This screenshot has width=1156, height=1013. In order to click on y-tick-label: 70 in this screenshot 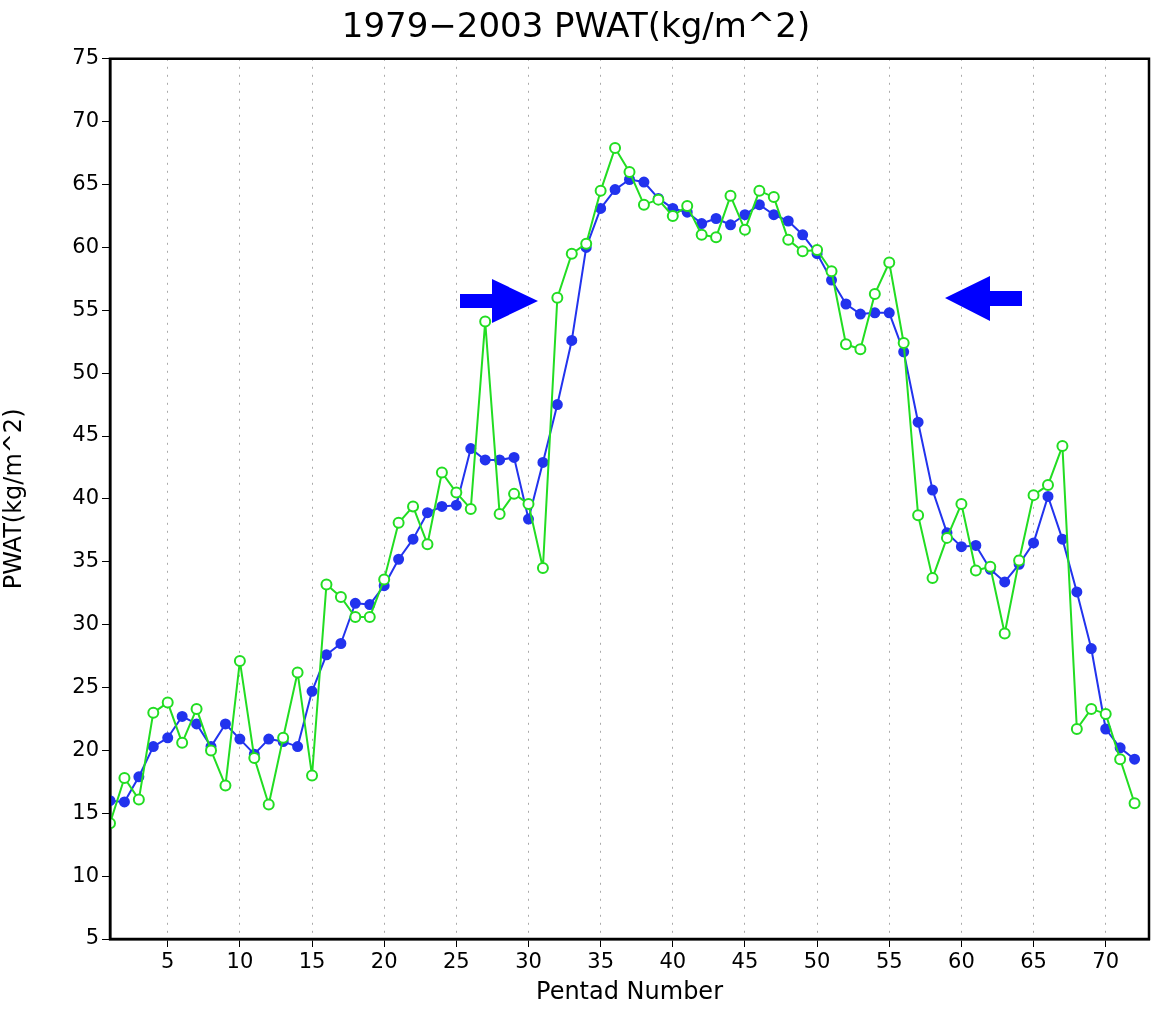, I will do `click(85, 120)`.